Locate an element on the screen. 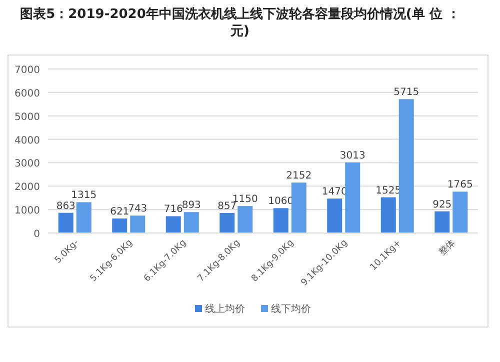 The height and width of the screenshot is (362, 500). data-label: 1765 is located at coordinates (460, 185).